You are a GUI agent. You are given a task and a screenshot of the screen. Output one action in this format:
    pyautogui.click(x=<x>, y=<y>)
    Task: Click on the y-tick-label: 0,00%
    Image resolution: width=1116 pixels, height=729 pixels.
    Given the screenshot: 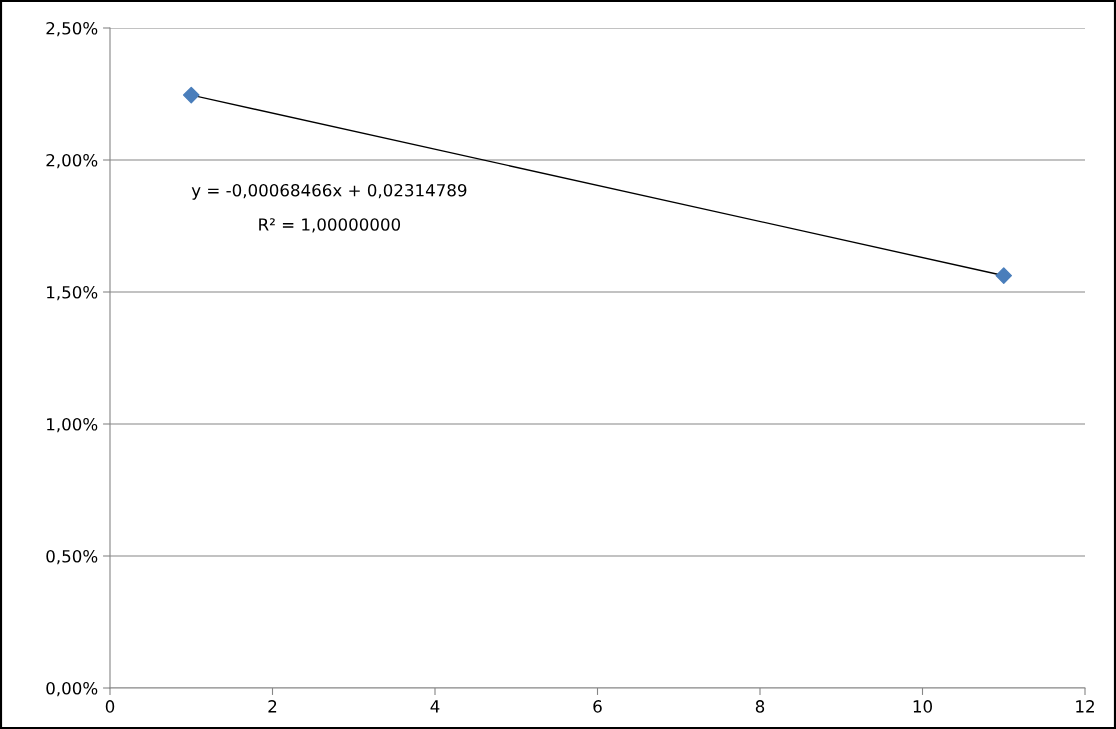 What is the action you would take?
    pyautogui.click(x=72, y=689)
    